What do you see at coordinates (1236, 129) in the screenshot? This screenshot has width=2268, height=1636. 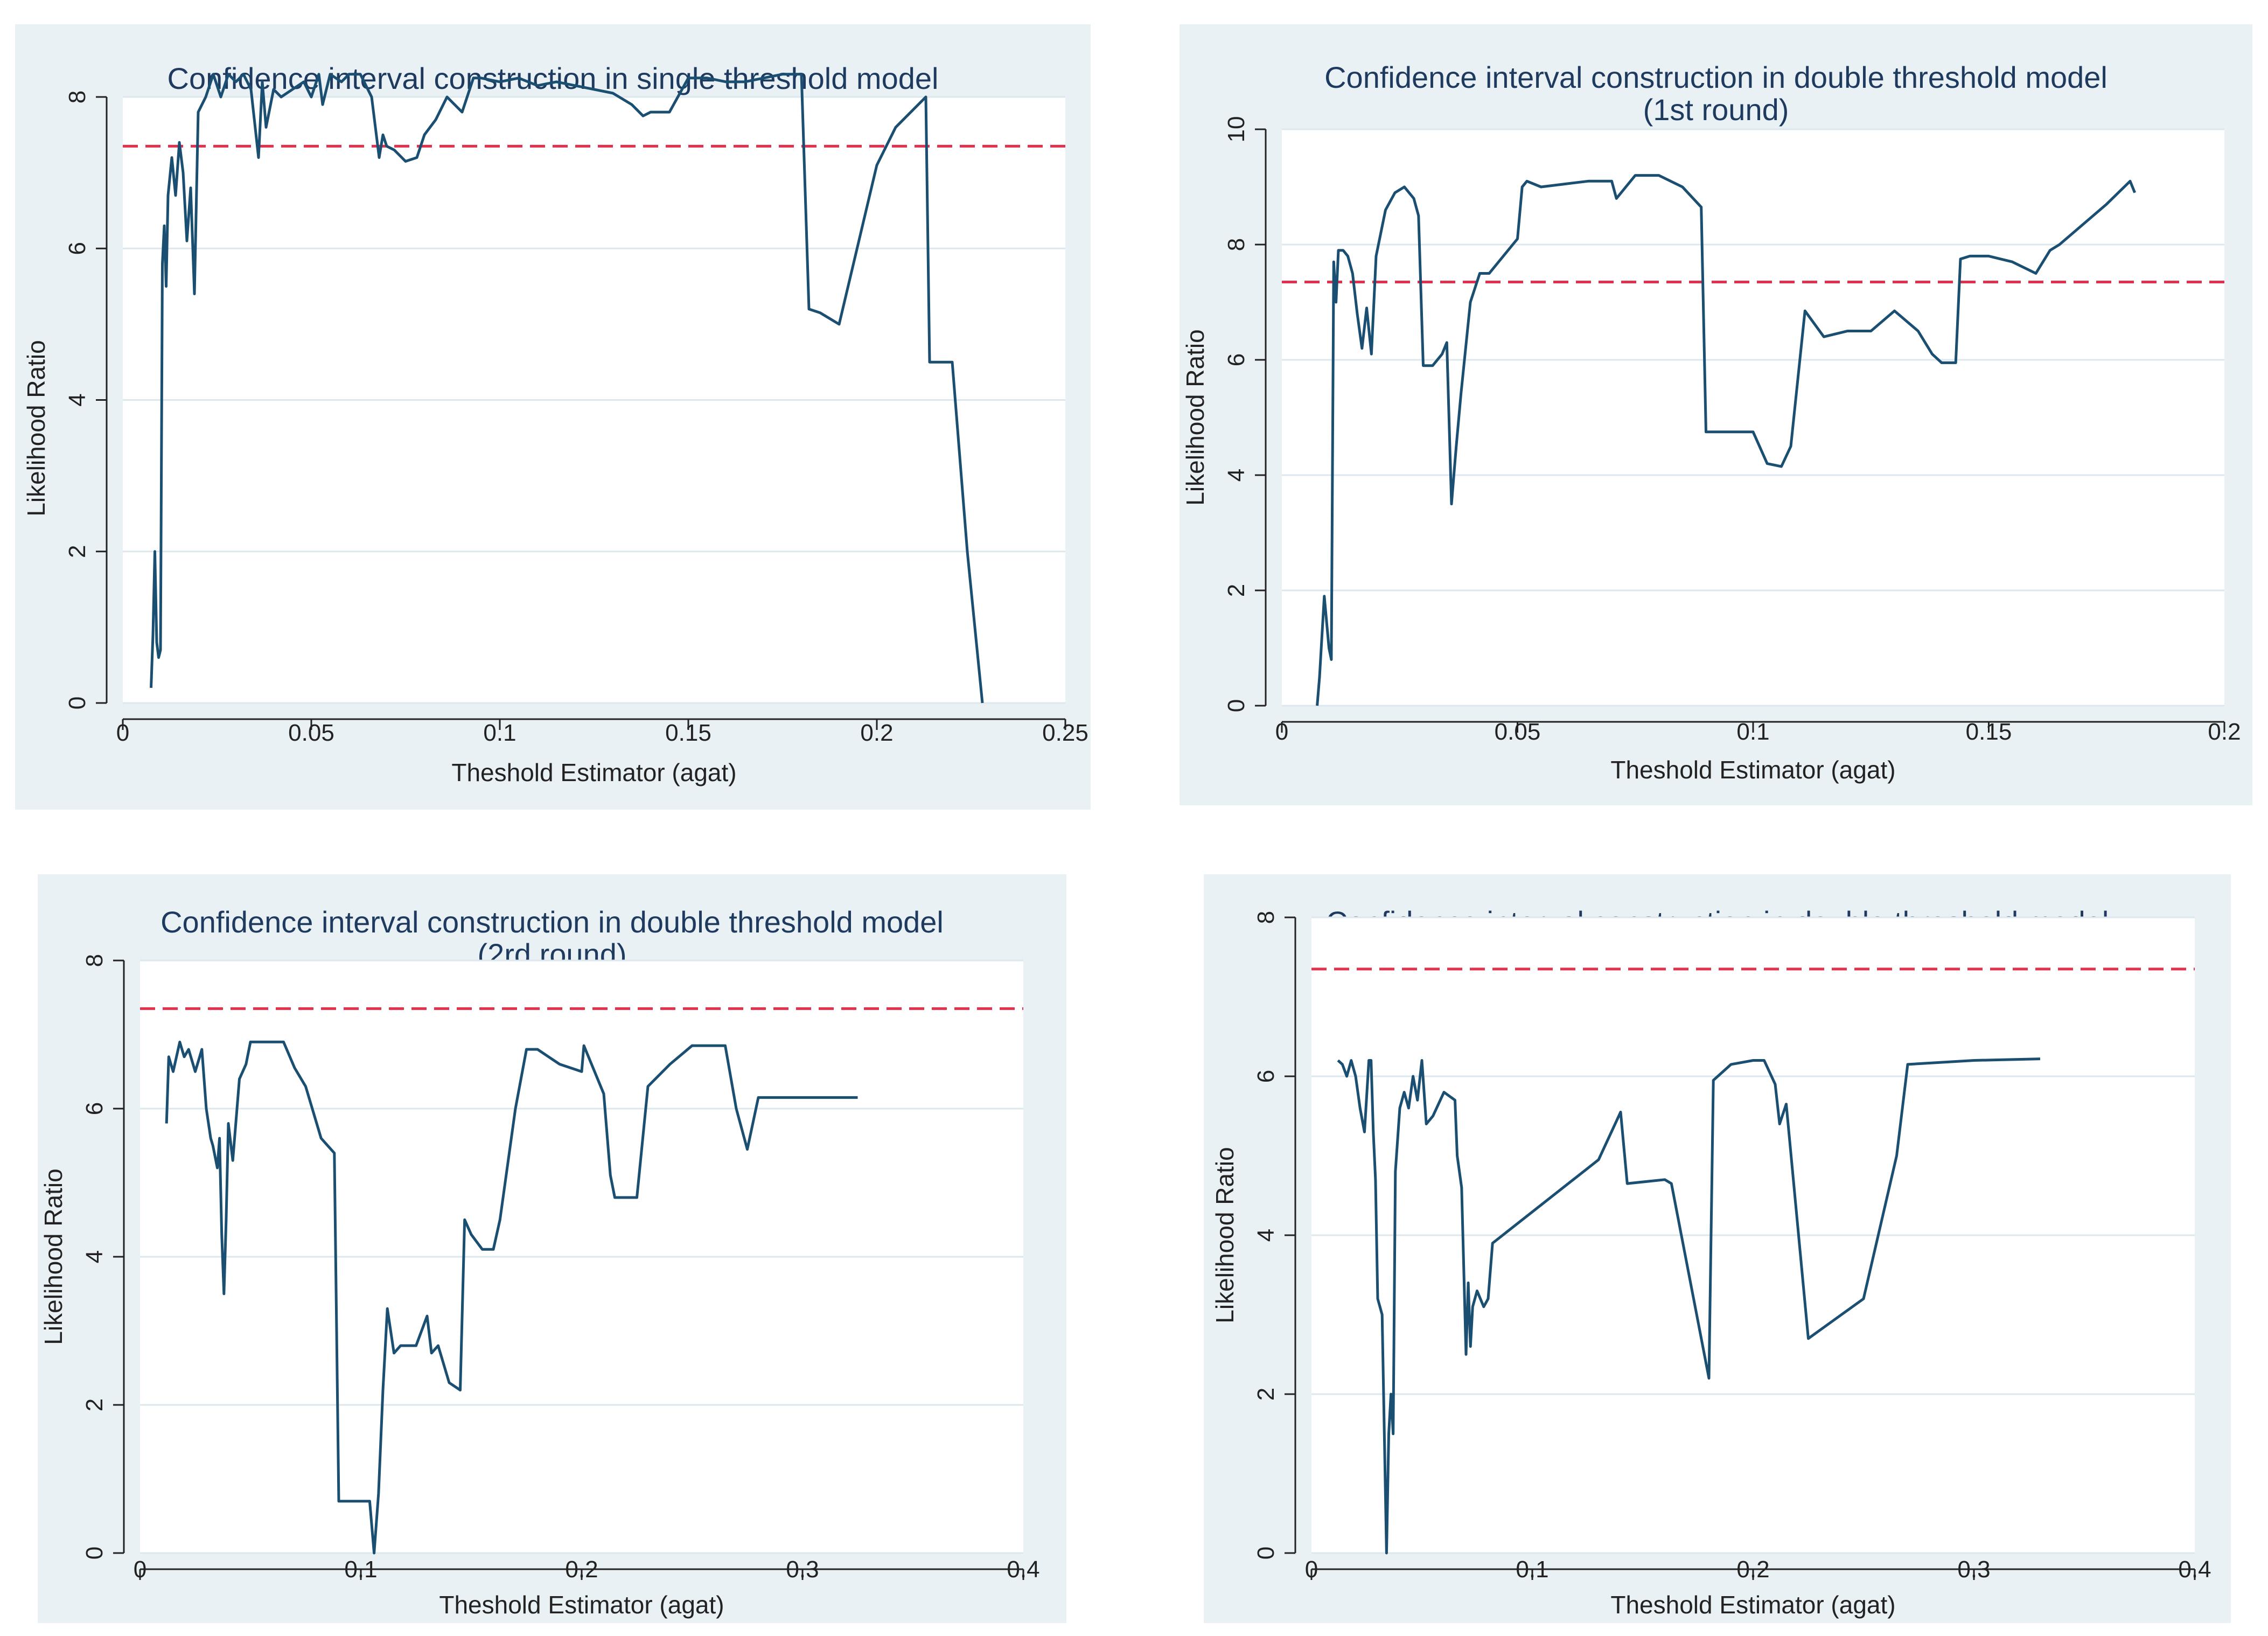 I see `chart-2-y-tick-label-5: 10` at bounding box center [1236, 129].